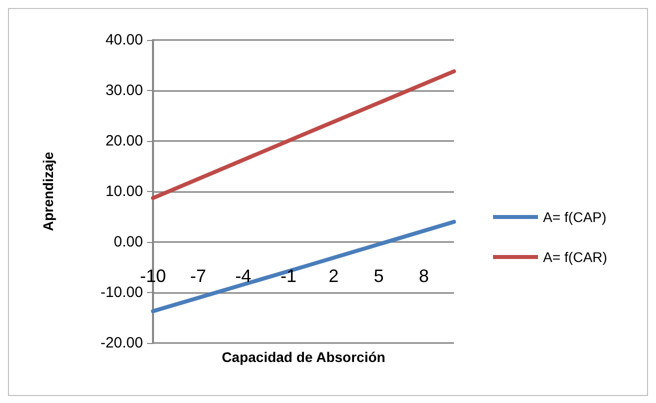 This screenshot has height=403, width=656. Describe the element at coordinates (121, 343) in the screenshot. I see `y-tick-label: -20.00` at that location.